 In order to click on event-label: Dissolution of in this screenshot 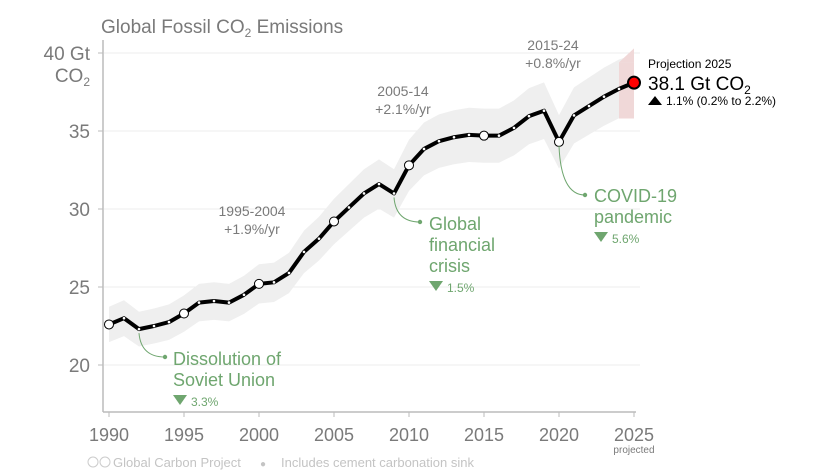, I will do `click(227, 359)`.